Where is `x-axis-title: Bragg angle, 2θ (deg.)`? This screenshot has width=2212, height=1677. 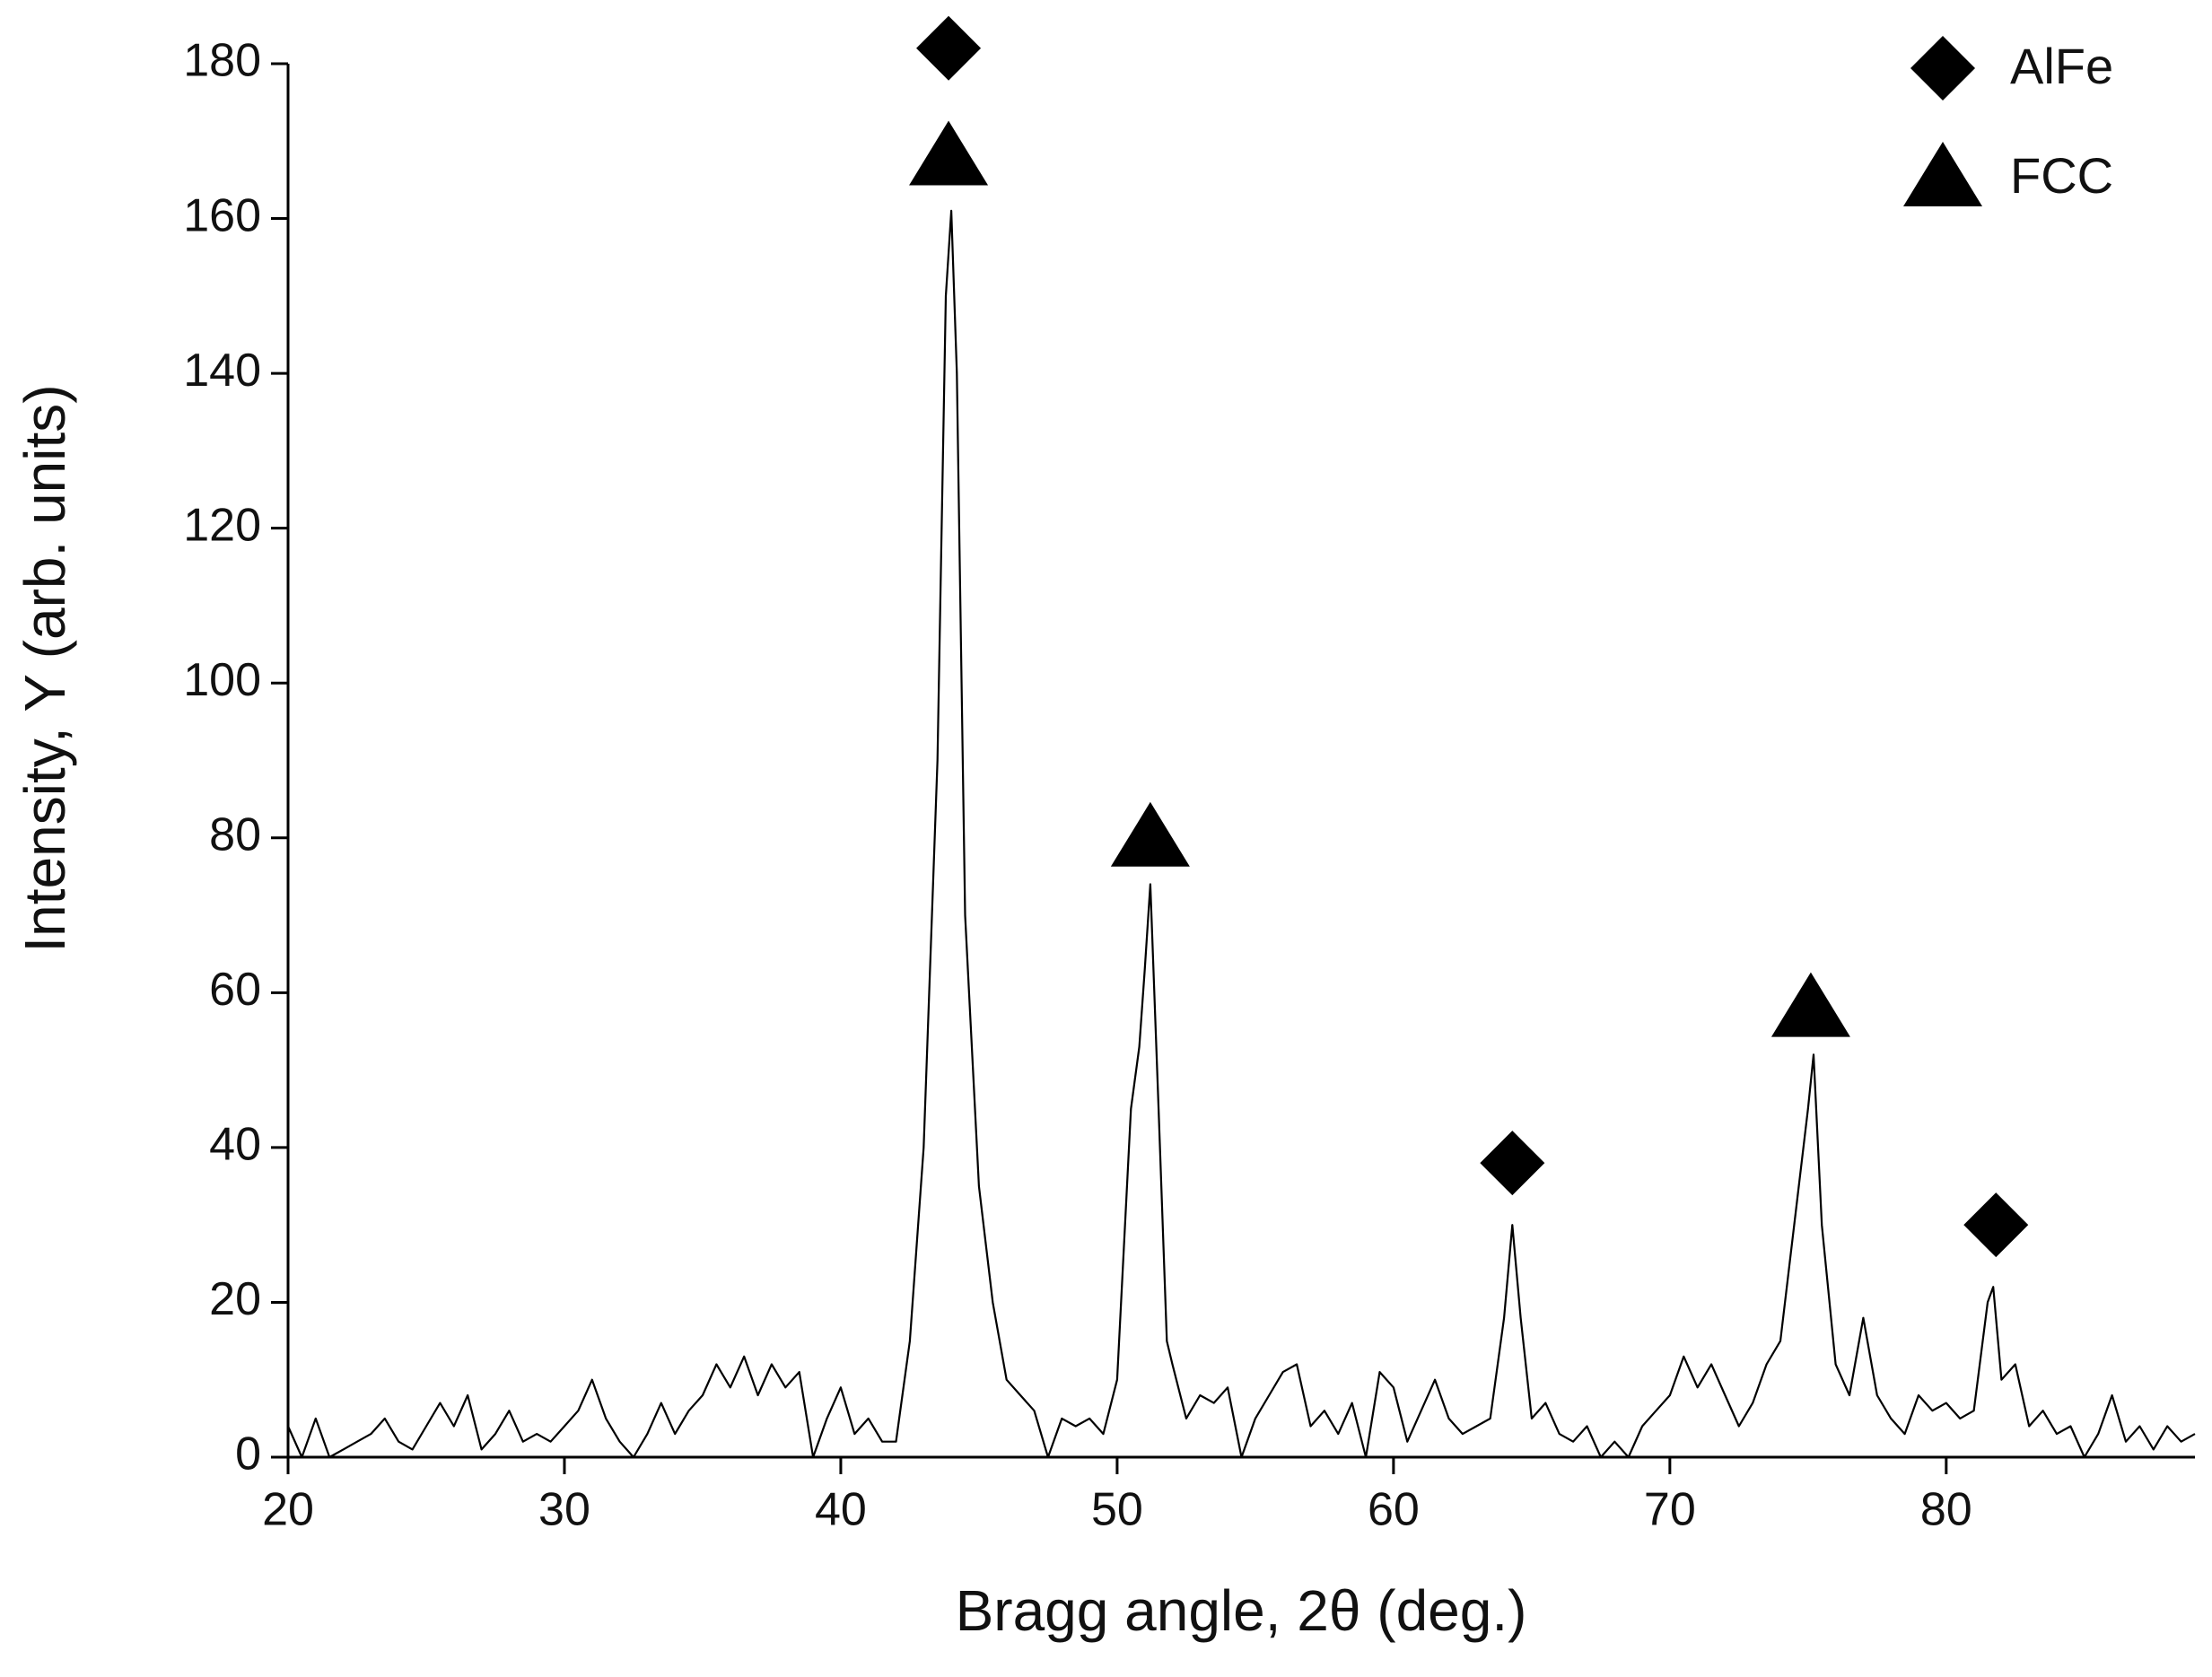 x-axis-title: Bragg angle, 2θ (deg.) is located at coordinates (1241, 1611).